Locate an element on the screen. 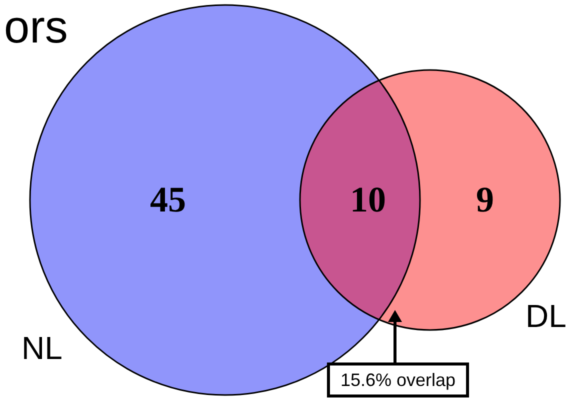 The image size is (576, 400). data-label: 45 is located at coordinates (168, 199).